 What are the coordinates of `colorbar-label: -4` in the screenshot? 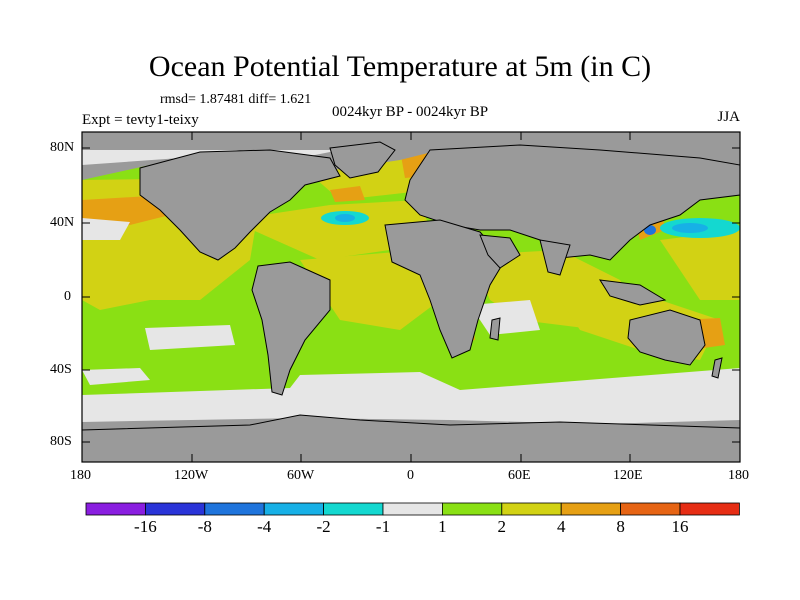 It's located at (264, 526).